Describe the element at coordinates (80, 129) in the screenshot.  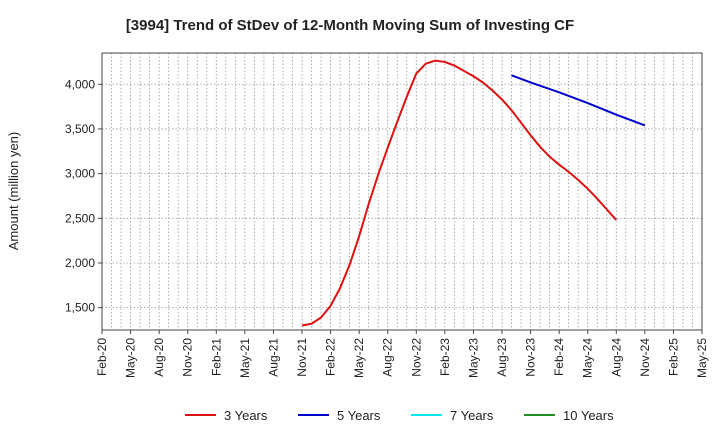
I see `y-tick-label: 3,500` at that location.